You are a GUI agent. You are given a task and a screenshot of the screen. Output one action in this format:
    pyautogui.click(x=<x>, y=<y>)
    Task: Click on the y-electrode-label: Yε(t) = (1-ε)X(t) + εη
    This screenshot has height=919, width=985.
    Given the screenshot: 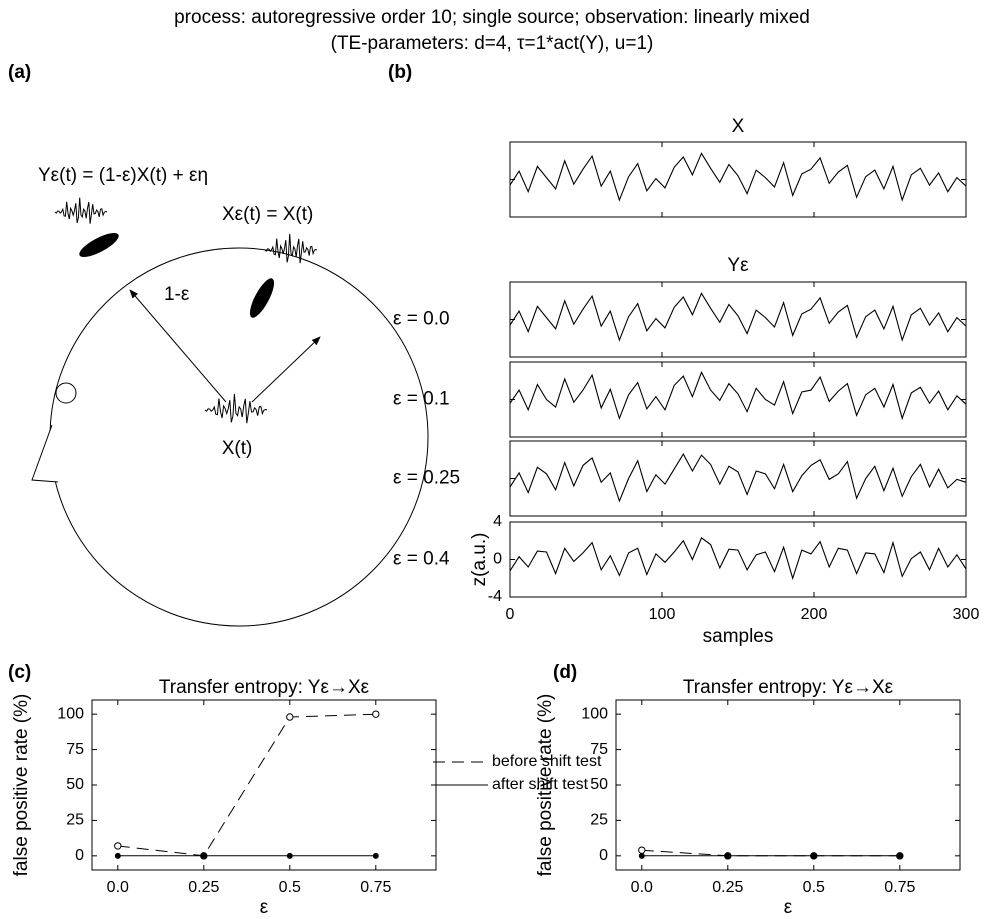 What is the action you would take?
    pyautogui.click(x=123, y=175)
    